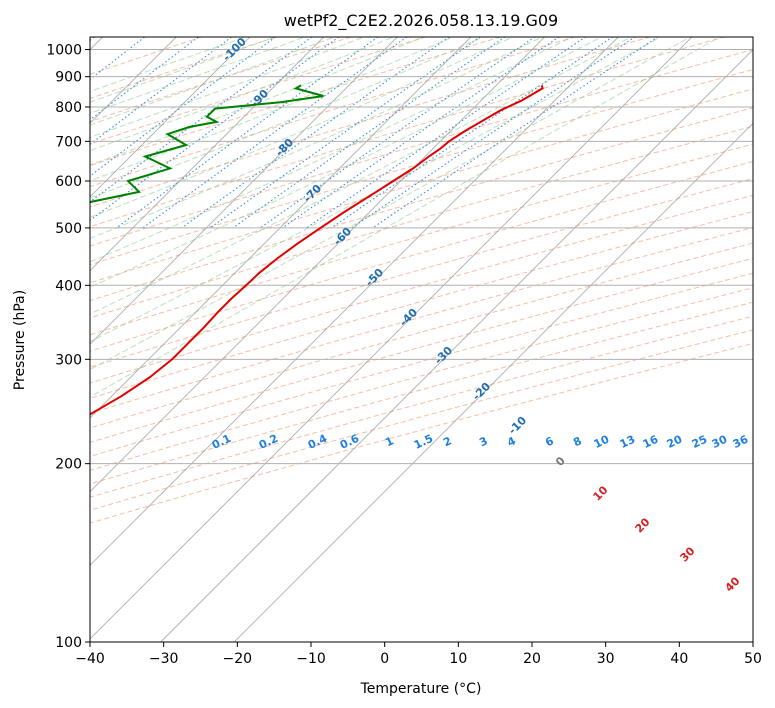  What do you see at coordinates (532, 659) in the screenshot?
I see `x-tick-label: 20` at bounding box center [532, 659].